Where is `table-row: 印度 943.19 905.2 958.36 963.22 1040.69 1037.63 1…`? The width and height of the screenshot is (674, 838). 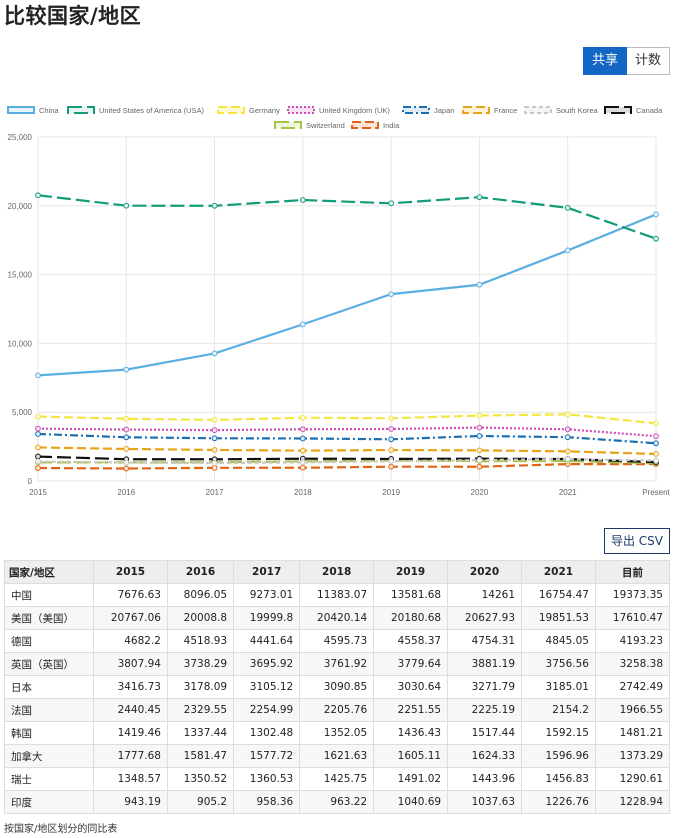 table-row: 印度 943.19 905.2 958.36 963.22 1040.69 1037.63 1… is located at coordinates (337, 802).